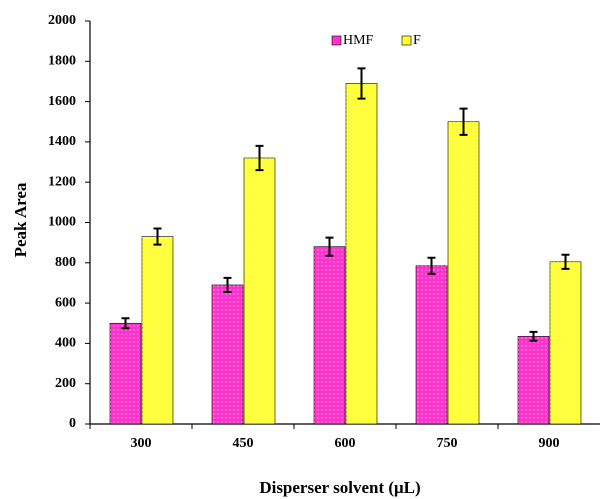 Image resolution: width=612 pixels, height=499 pixels. Describe the element at coordinates (62, 61) in the screenshot. I see `y-tick-label: 1800` at that location.